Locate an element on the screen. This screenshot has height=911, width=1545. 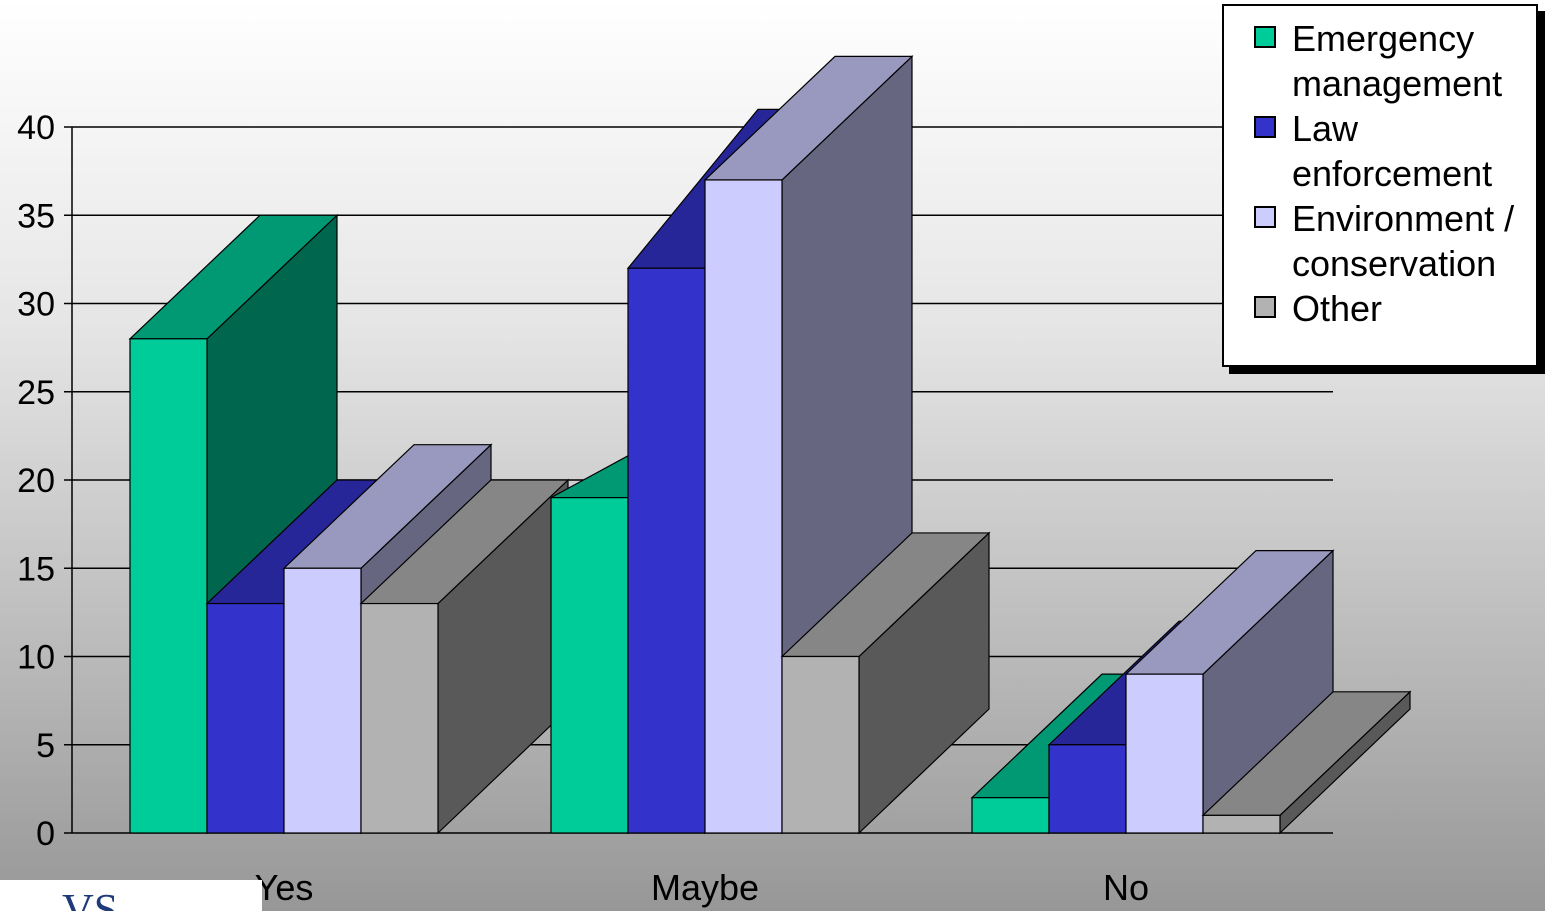
legend-label-line: Emergency is located at coordinates (1383, 38).